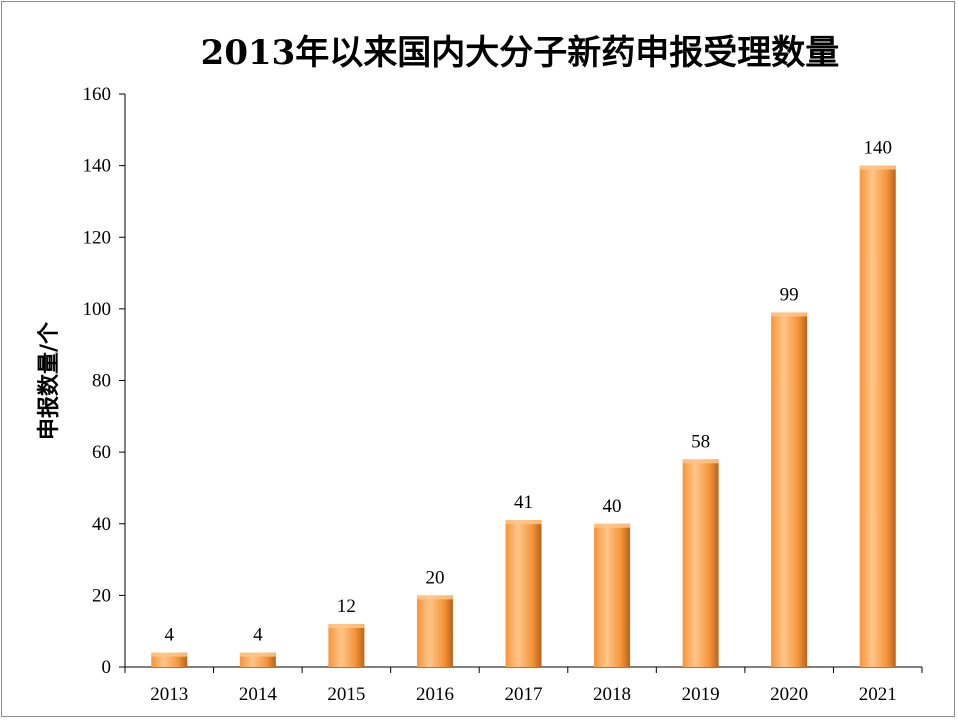 The height and width of the screenshot is (720, 958). Describe the element at coordinates (789, 694) in the screenshot. I see `x-tick-label: 2020` at that location.